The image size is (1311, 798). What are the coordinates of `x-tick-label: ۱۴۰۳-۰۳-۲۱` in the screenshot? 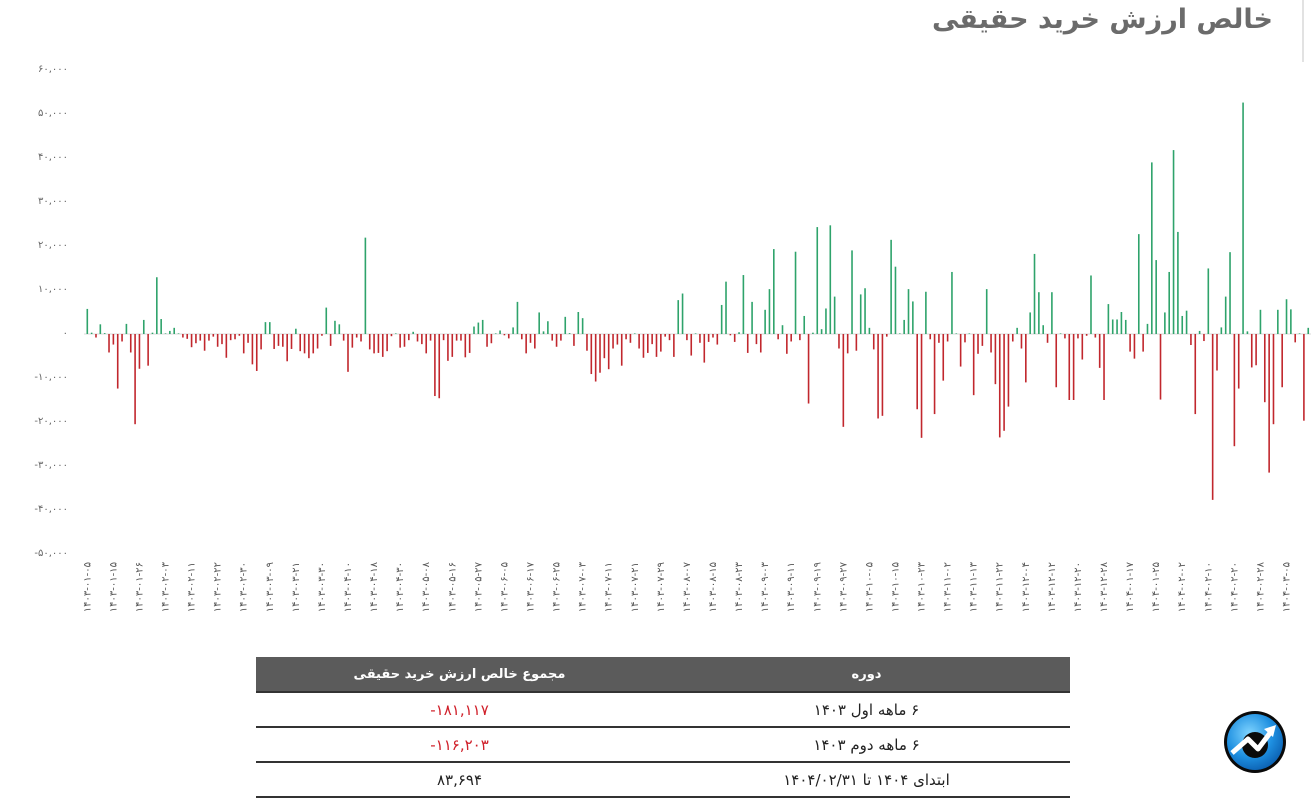 It's located at (296, 587).